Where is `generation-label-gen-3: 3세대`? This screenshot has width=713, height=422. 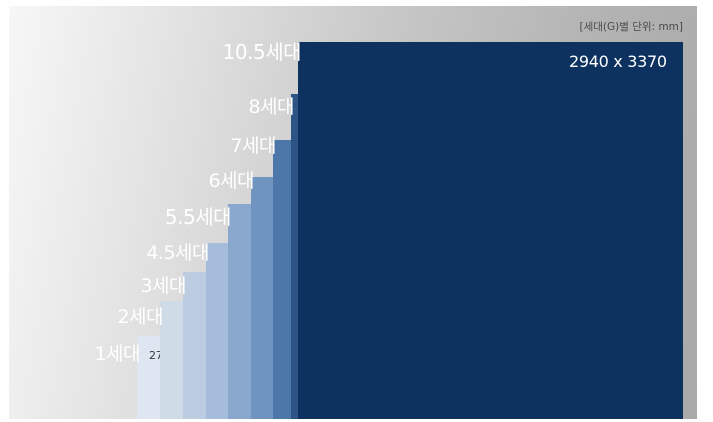 generation-label-gen-3: 3세대 is located at coordinates (163, 286).